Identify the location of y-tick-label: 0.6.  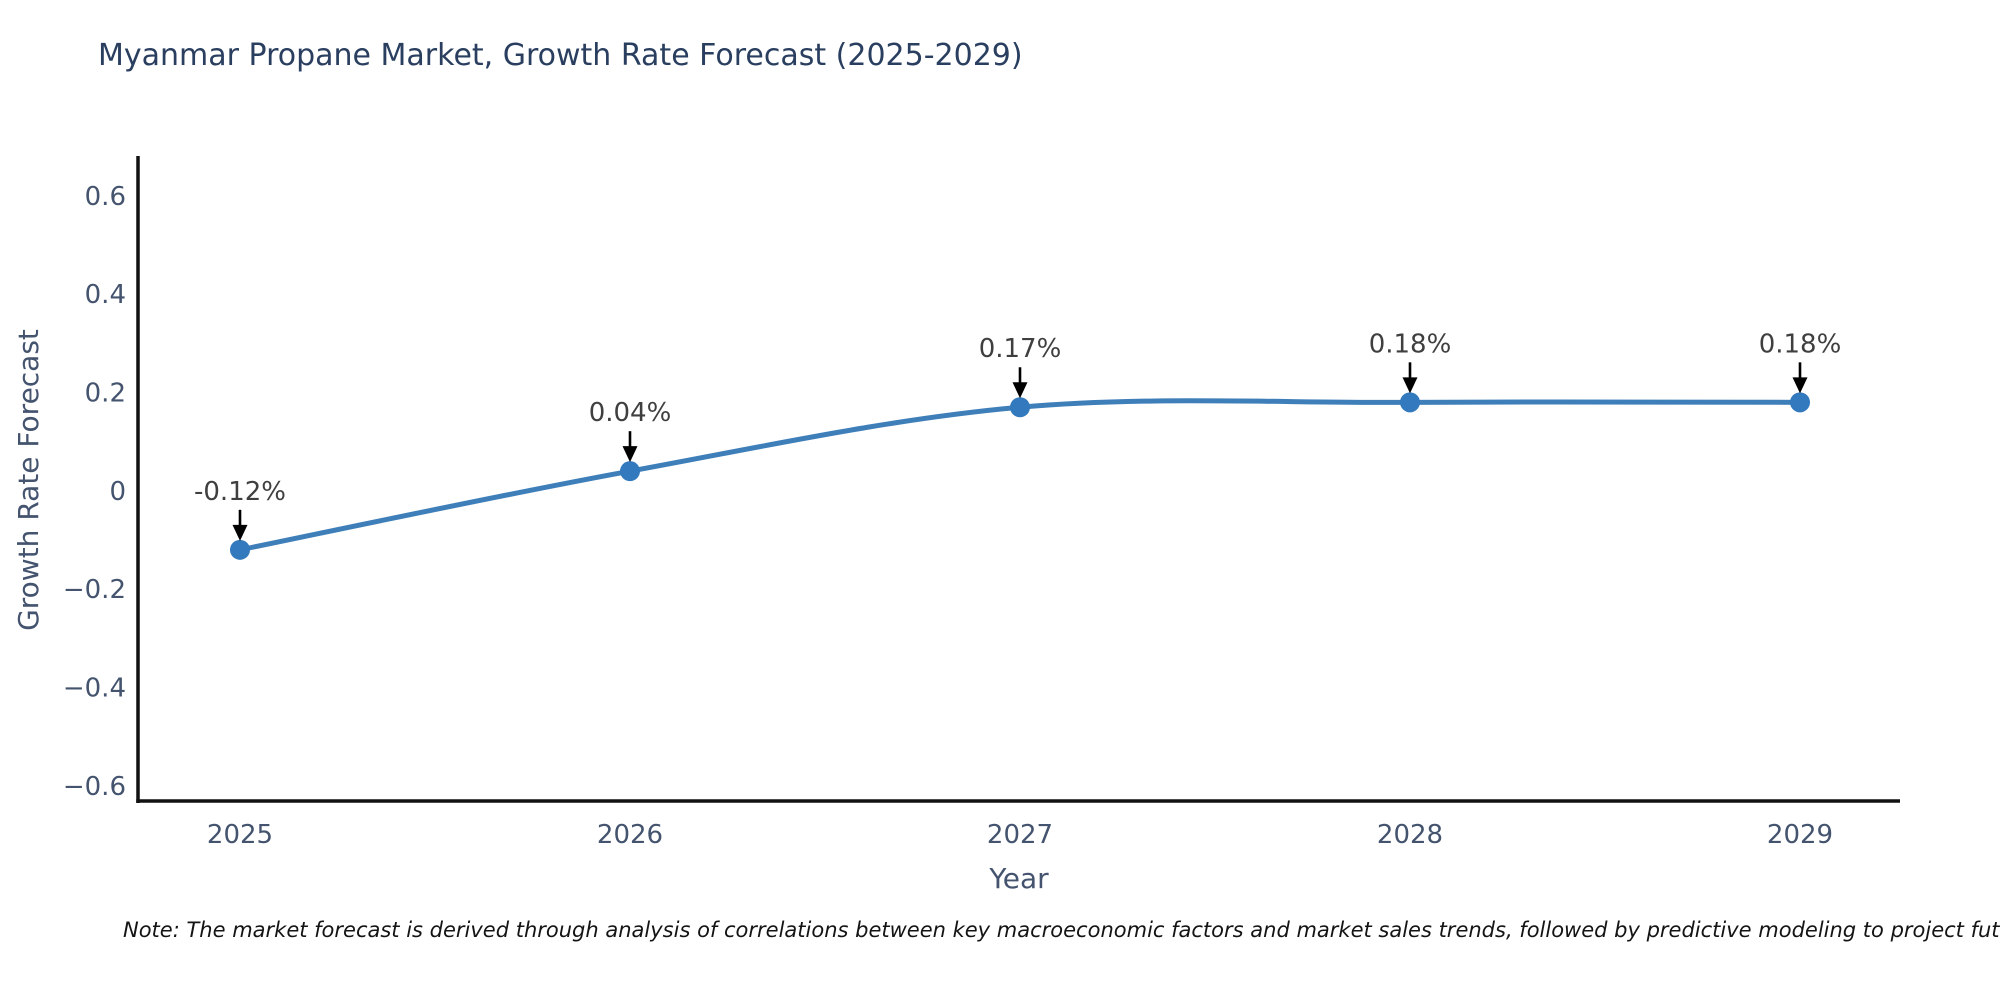
(105, 197).